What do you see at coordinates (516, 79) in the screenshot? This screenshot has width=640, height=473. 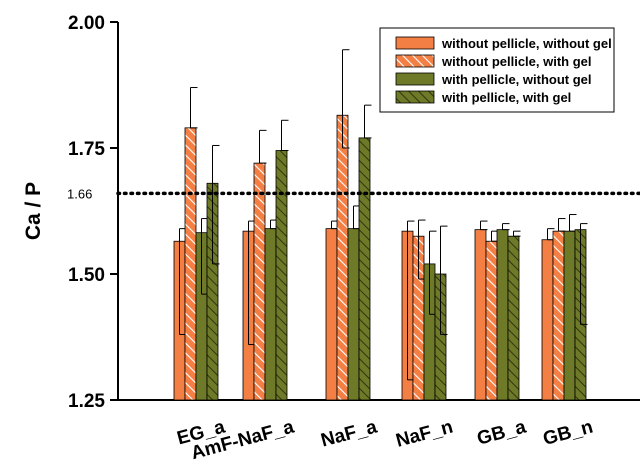 I see `legend-entry: with pellicle, without gel` at bounding box center [516, 79].